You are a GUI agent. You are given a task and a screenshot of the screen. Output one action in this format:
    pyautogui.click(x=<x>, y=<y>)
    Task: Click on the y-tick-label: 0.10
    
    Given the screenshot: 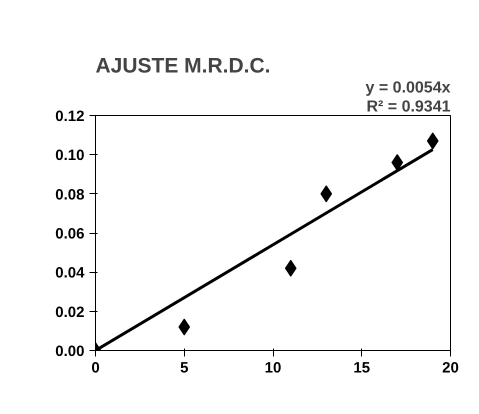 What is the action you would take?
    pyautogui.click(x=70, y=155)
    